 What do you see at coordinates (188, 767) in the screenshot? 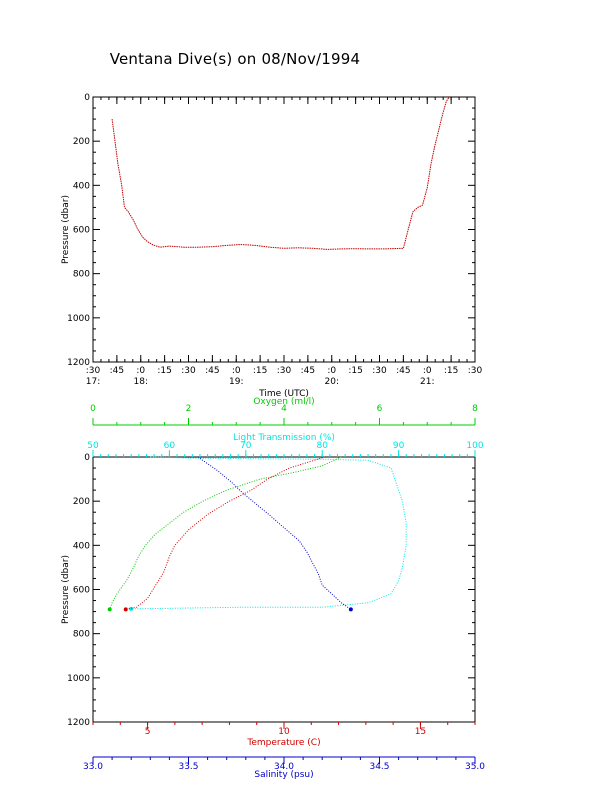
I see `axis-tick-label: 33.5` at bounding box center [188, 767].